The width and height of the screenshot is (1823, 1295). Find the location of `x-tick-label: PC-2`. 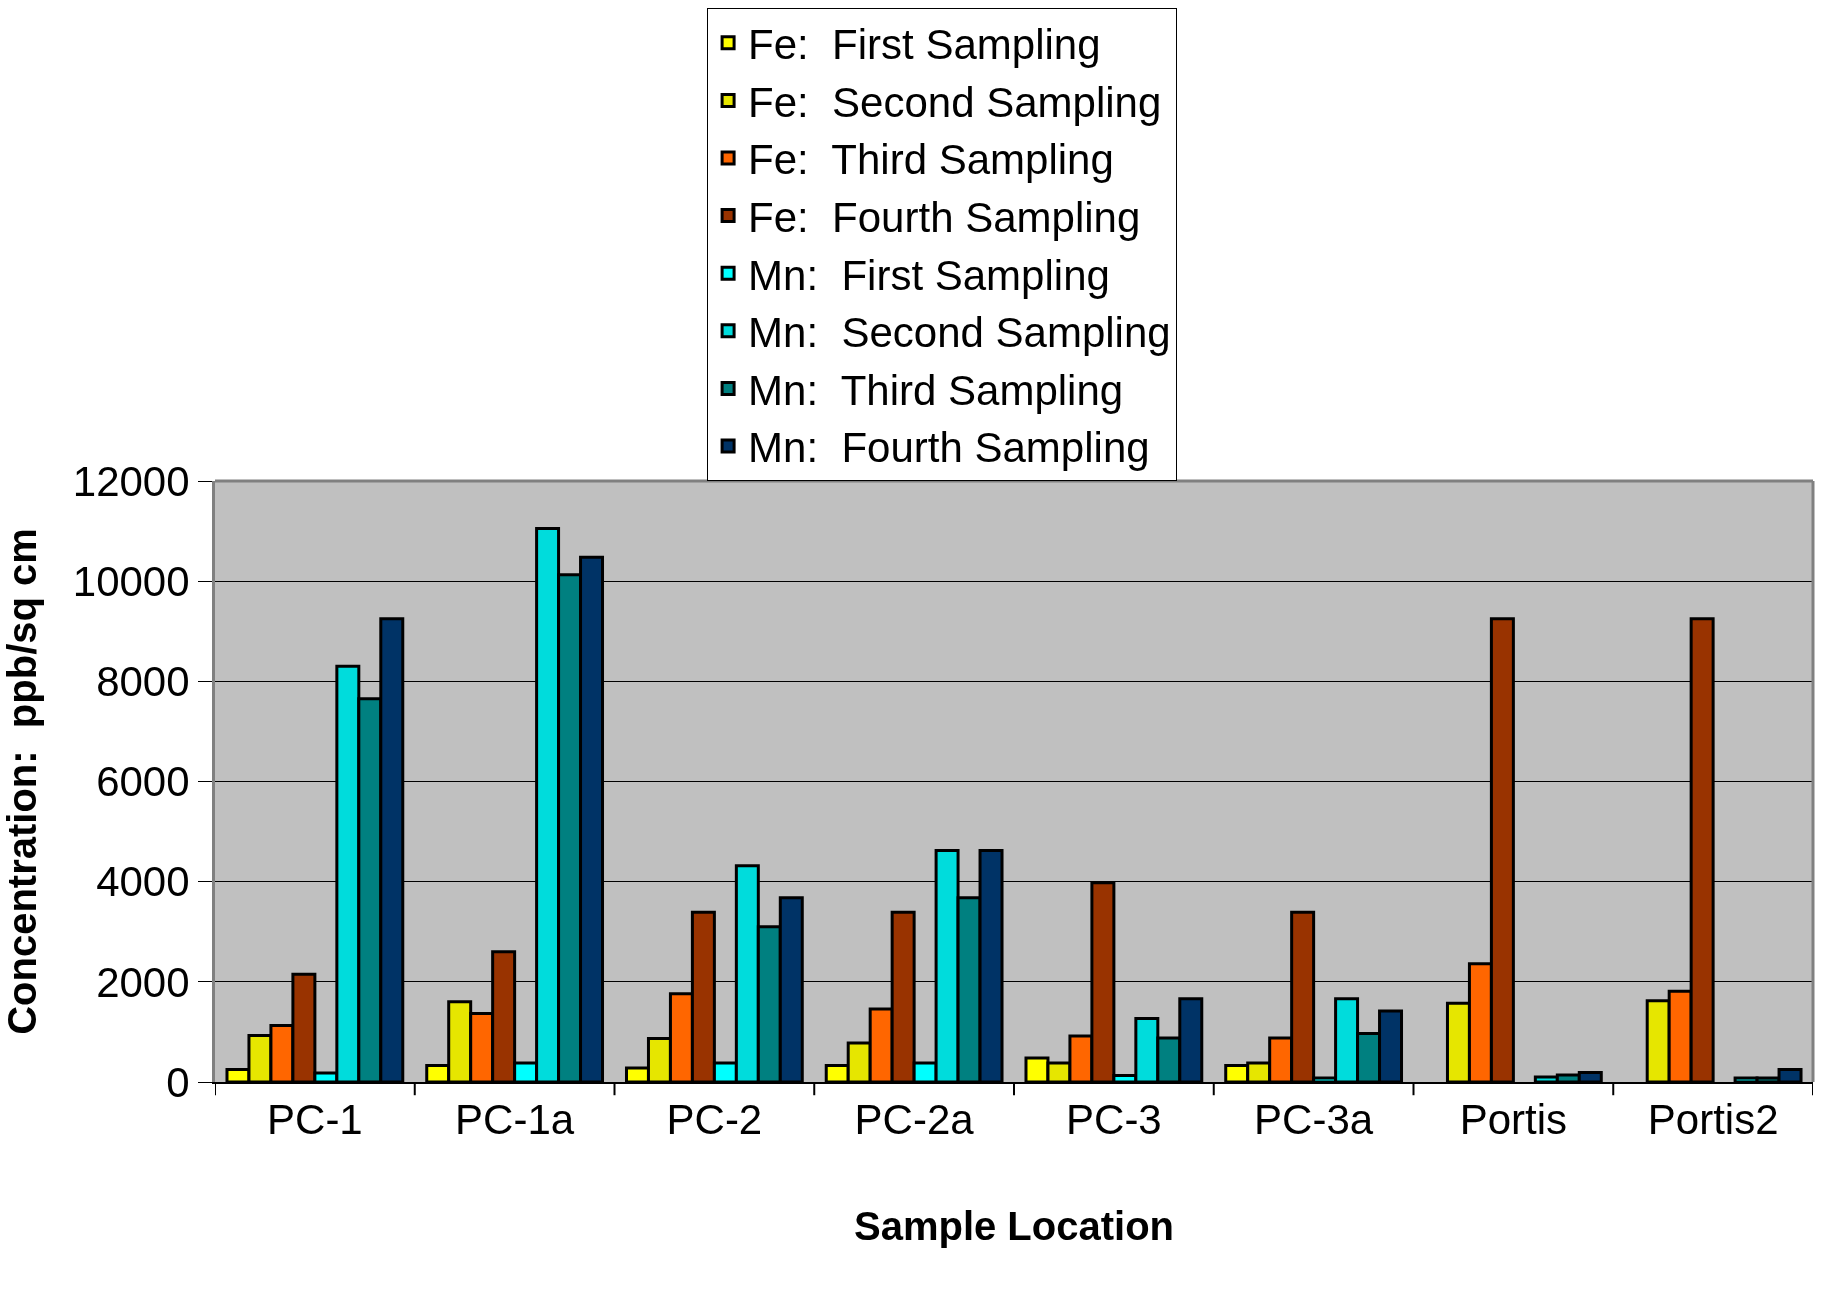

x-tick-label: PC-2 is located at coordinates (714, 1120).